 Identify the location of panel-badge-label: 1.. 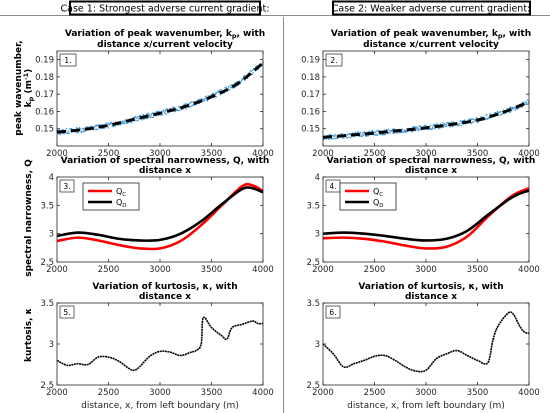
(67, 60).